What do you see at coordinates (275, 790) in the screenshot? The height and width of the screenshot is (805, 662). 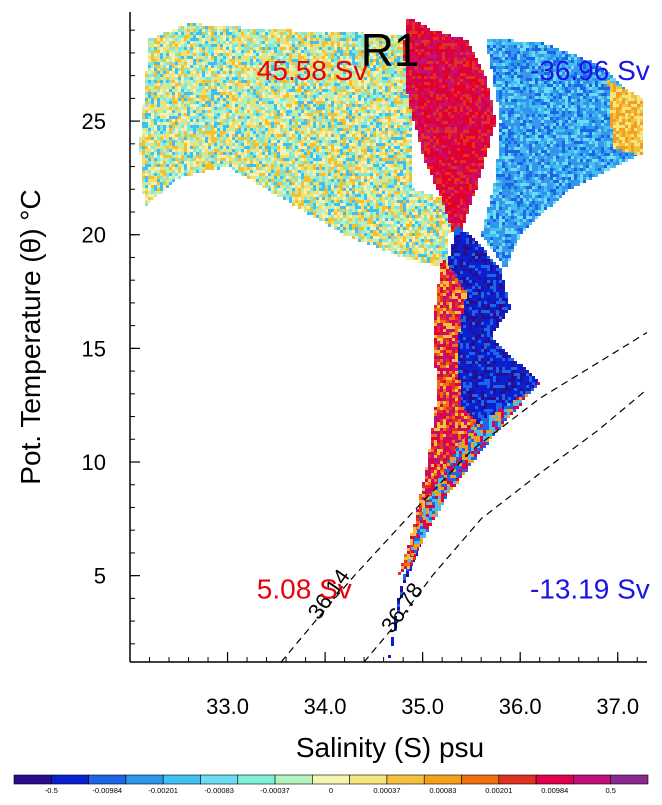 I see `colorbar-label: -0.00037` at bounding box center [275, 790].